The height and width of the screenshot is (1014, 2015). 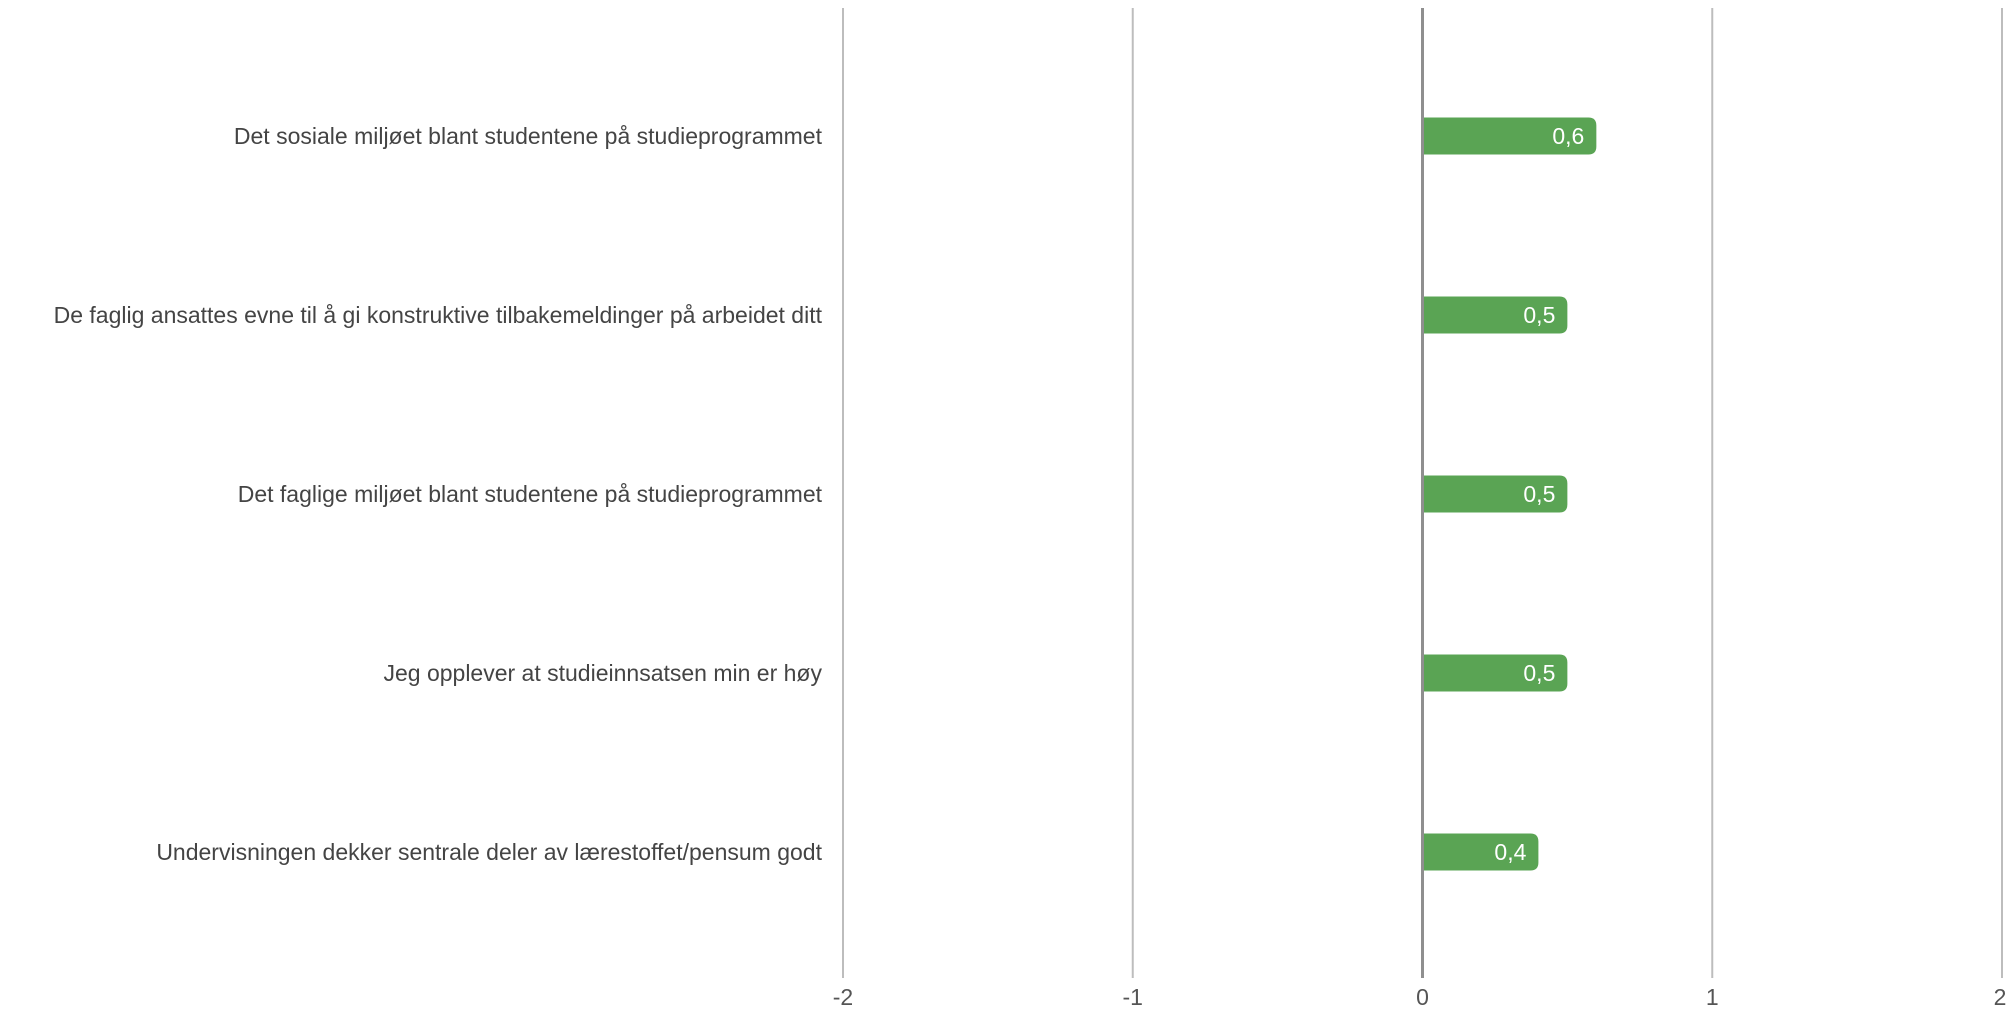 I want to click on x-axis-ticks: -2 -1 0 1 2, so click(x=1420, y=997).